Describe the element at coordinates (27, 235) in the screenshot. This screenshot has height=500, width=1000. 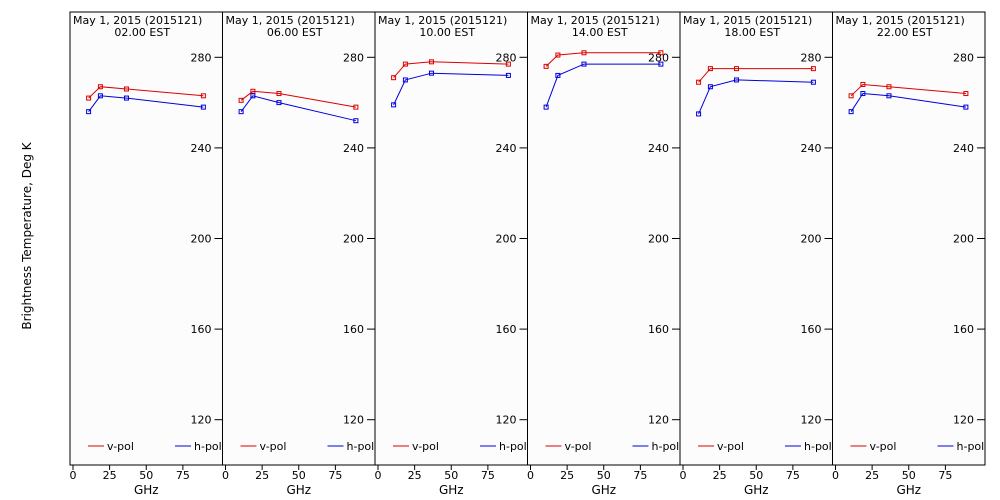
I see `y-axis-label: Brightness Temperature, Deg K` at that location.